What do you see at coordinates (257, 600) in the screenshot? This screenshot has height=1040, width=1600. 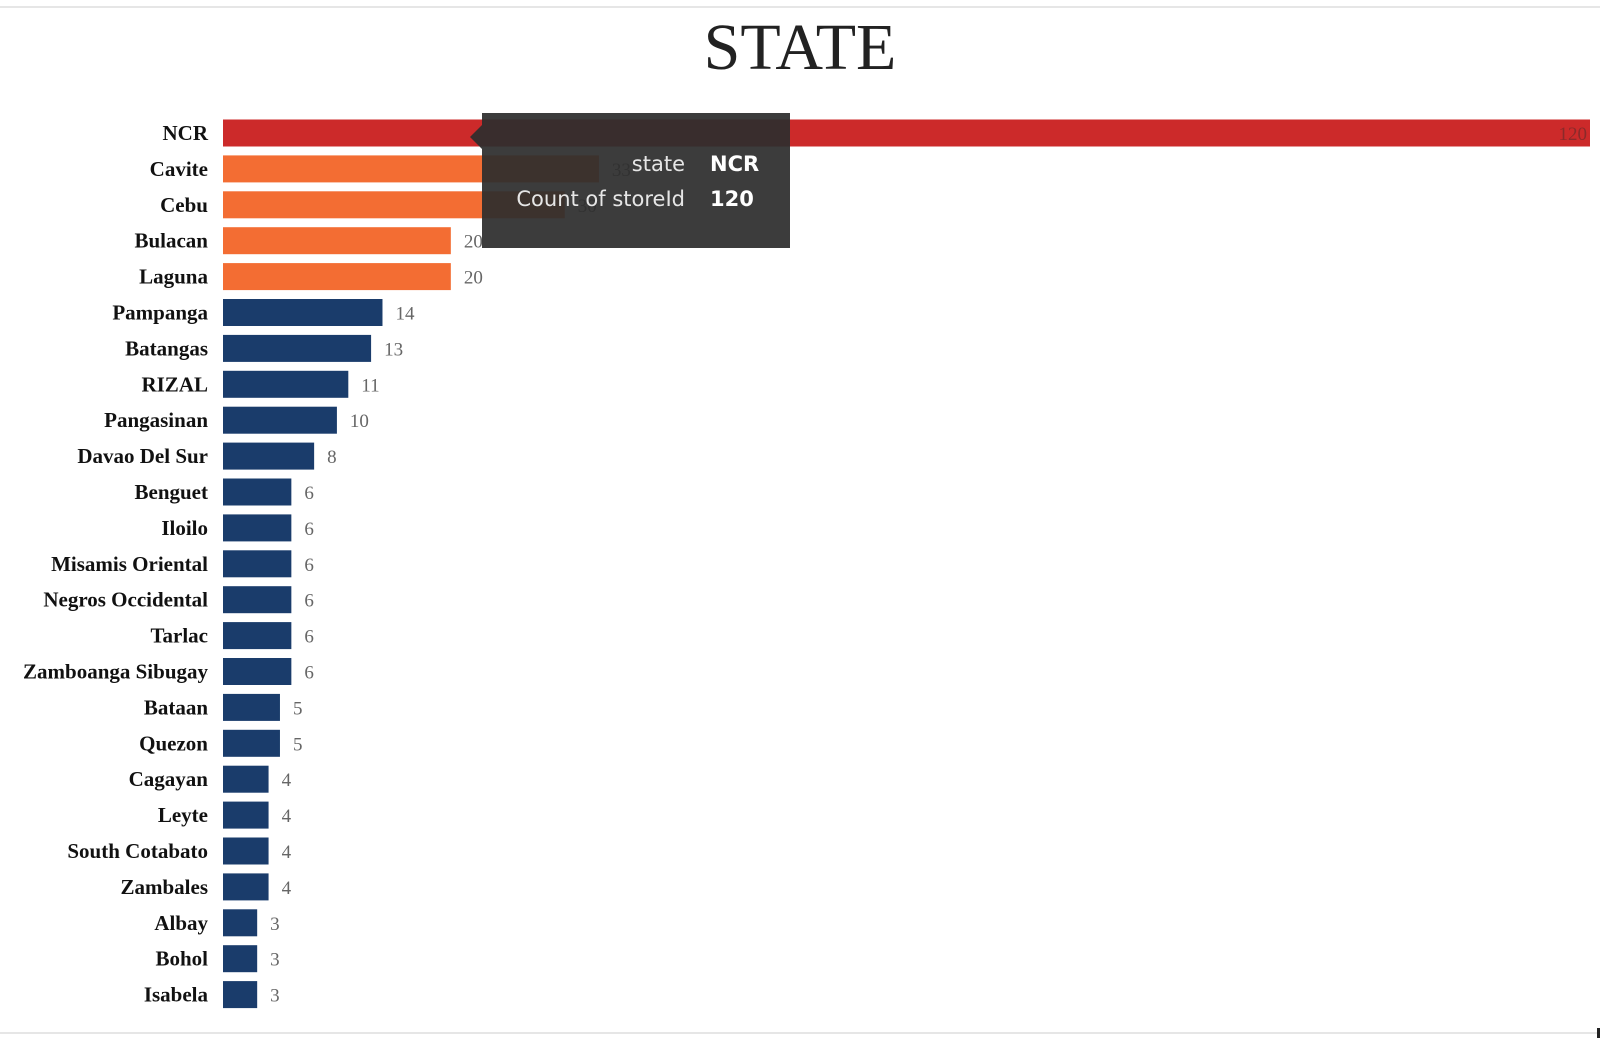 I see `bar-negros-occidental` at bounding box center [257, 600].